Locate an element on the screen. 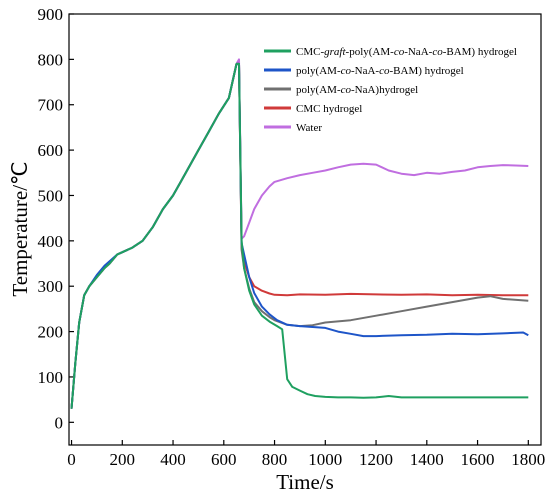 The image size is (550, 499). y-tick-label: 0 is located at coordinates (59, 422).